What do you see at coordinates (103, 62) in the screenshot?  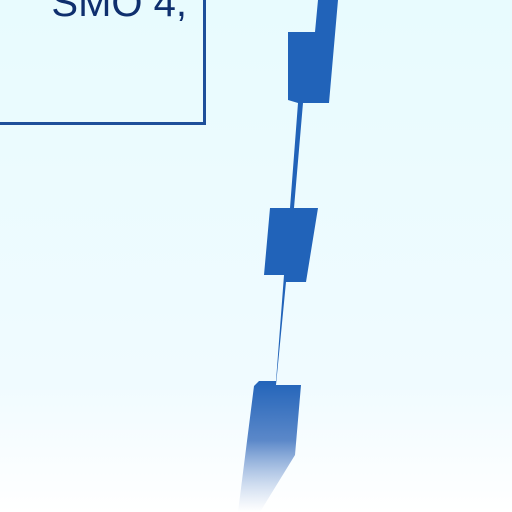 I see `label-box: SMO 4,` at bounding box center [103, 62].